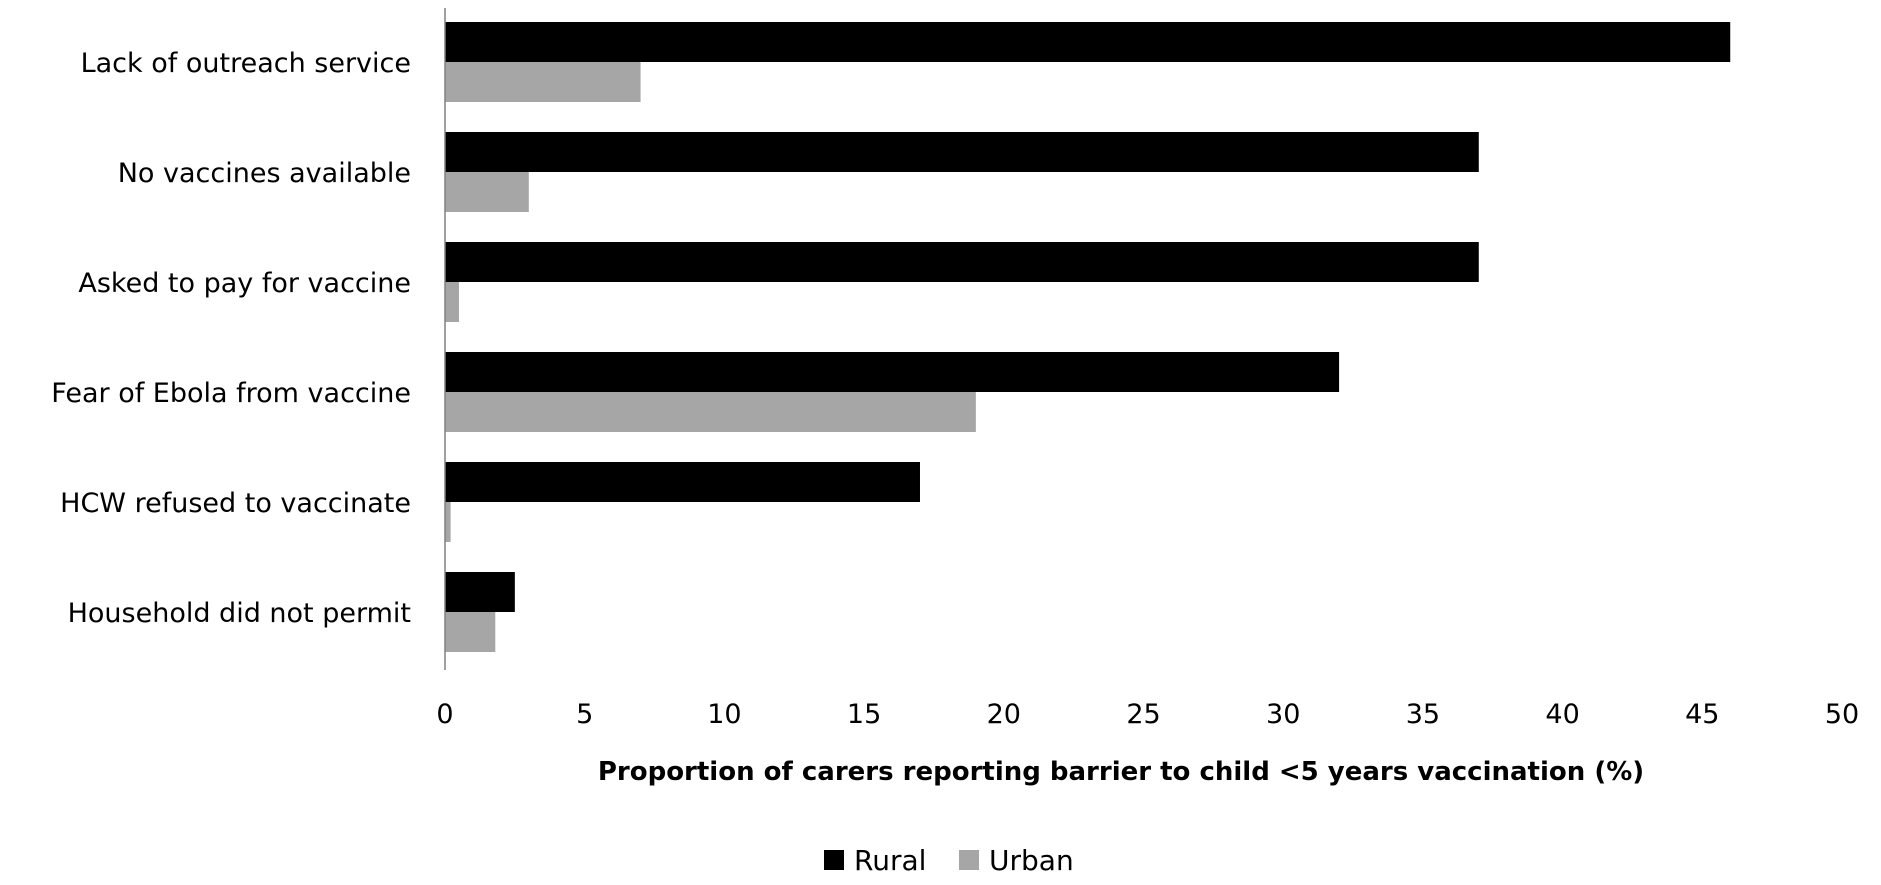  What do you see at coordinates (864, 714) in the screenshot?
I see `x-tick-label-15: 15` at bounding box center [864, 714].